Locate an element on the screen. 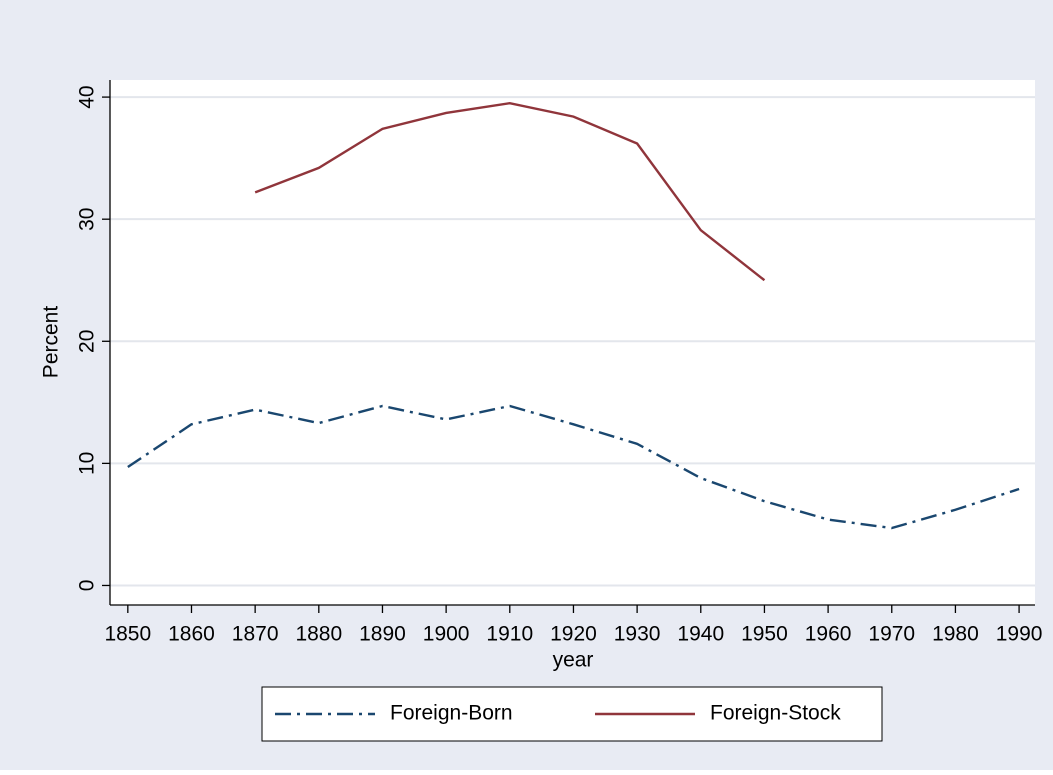  y-tick-label: 40 is located at coordinates (87, 96).